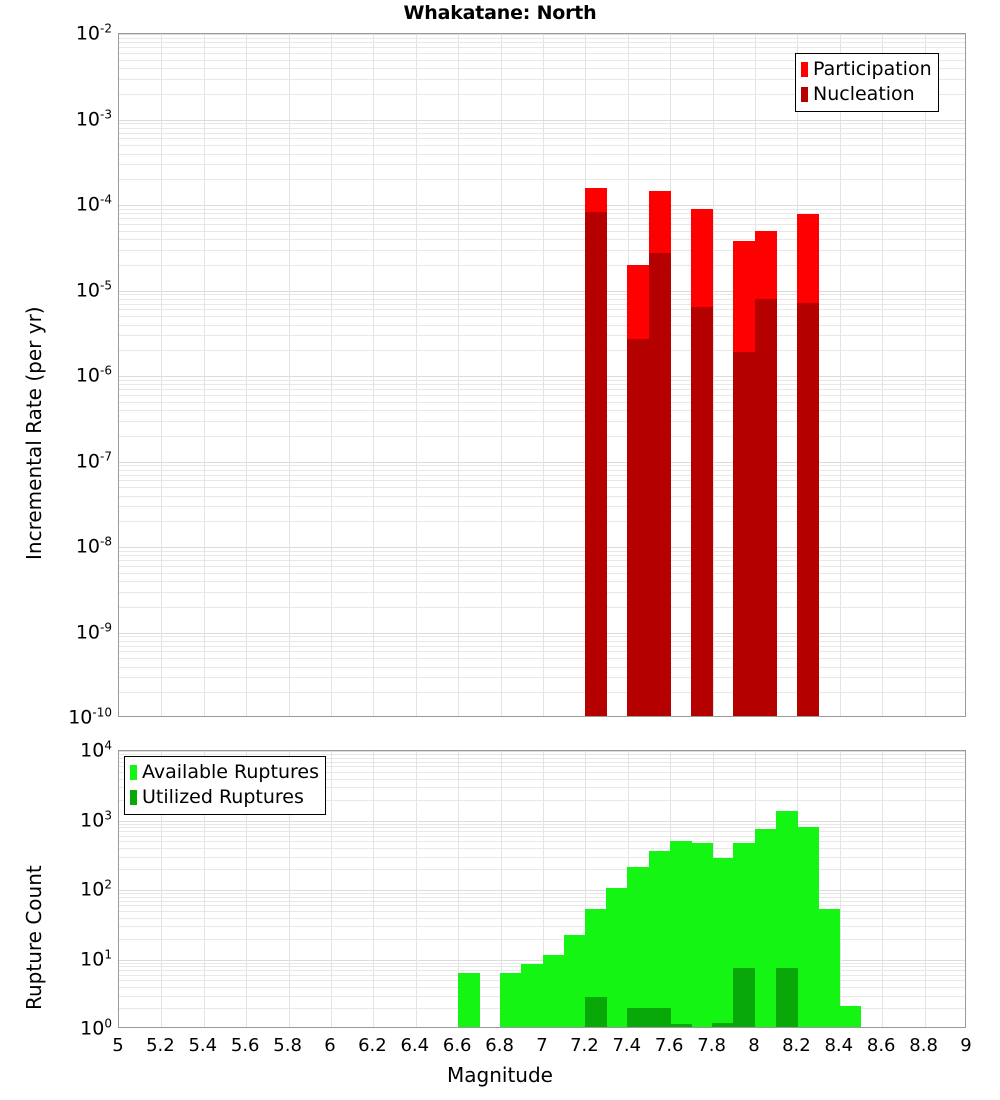 Image resolution: width=1000 pixels, height=1100 pixels. Describe the element at coordinates (93, 631) in the screenshot. I see `incremental-rate-y-tick: 10⁻⁹` at that location.